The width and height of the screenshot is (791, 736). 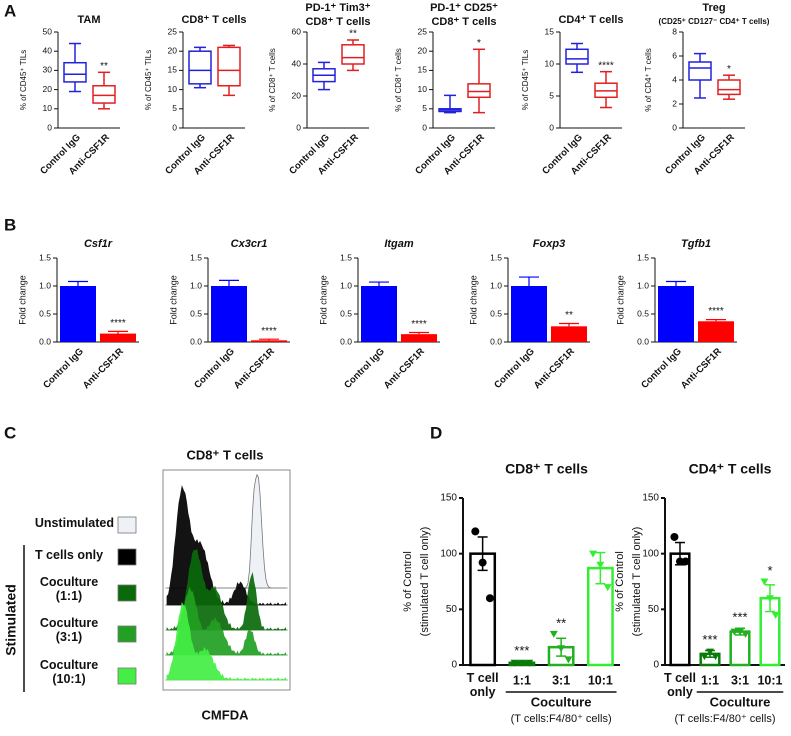 I want to click on y-axis-label: % of Control, so click(x=408, y=581).